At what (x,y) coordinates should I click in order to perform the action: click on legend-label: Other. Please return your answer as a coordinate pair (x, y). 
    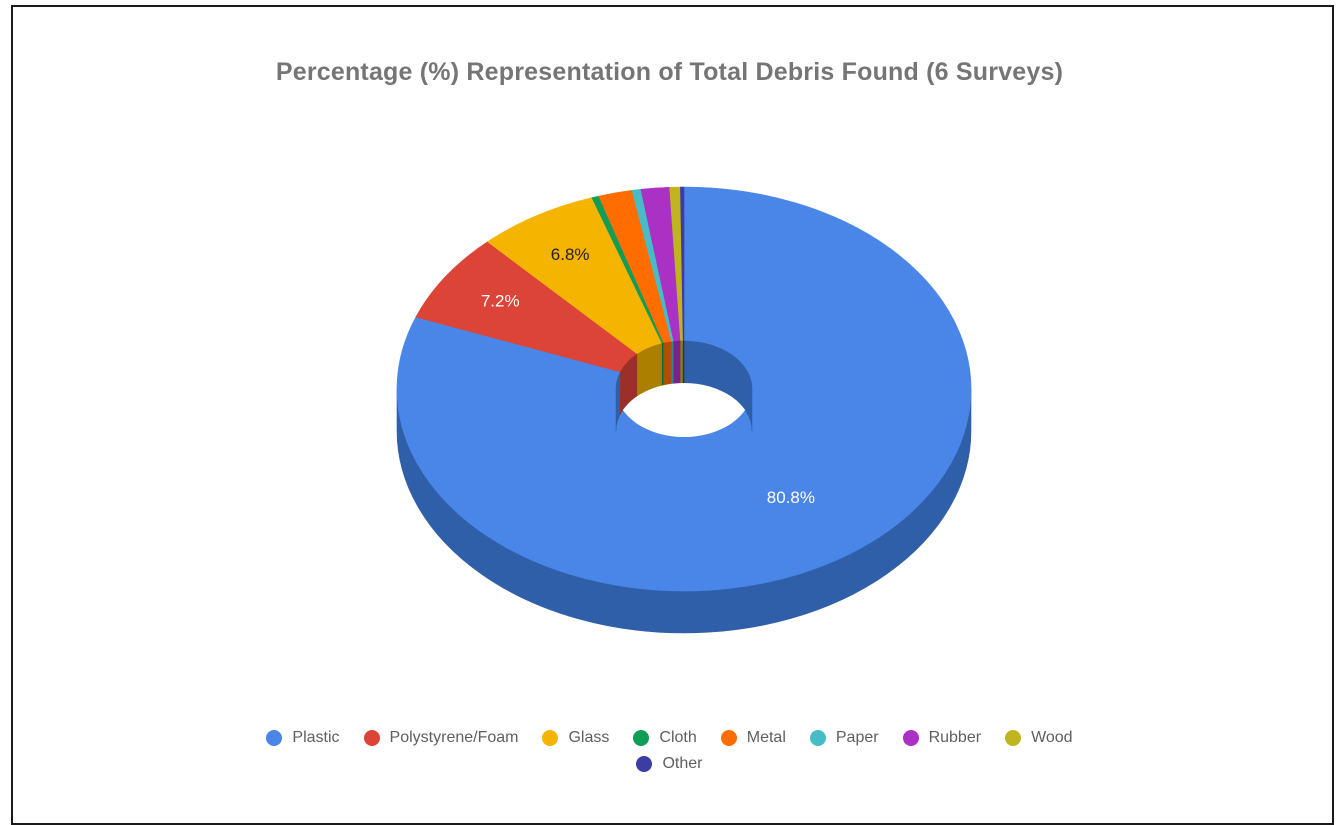
    Looking at the image, I should click on (682, 764).